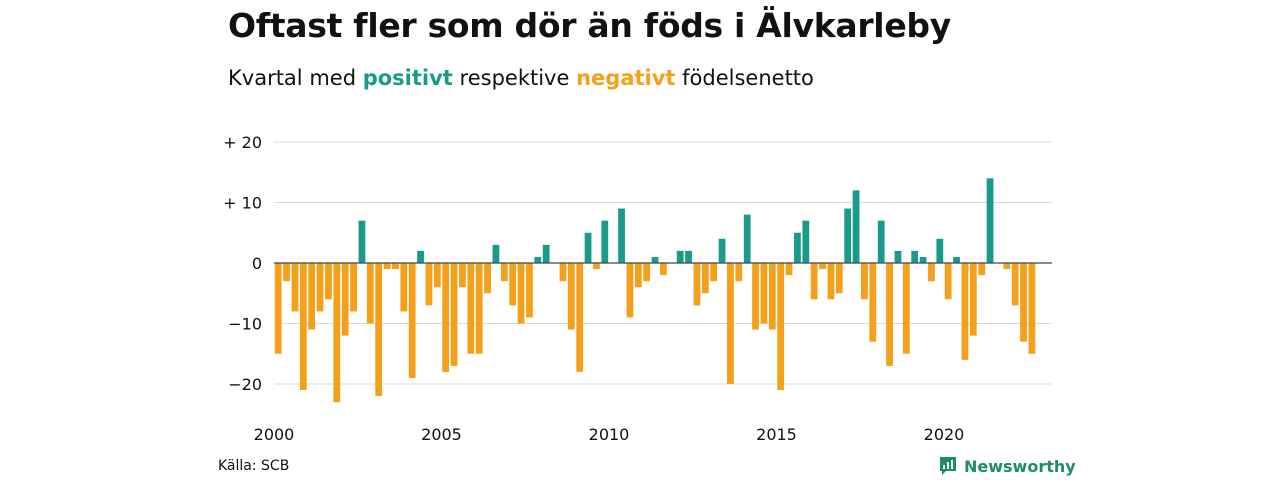 This screenshot has width=1280, height=480. I want to click on brand-name: Newsworthy, so click(1020, 466).